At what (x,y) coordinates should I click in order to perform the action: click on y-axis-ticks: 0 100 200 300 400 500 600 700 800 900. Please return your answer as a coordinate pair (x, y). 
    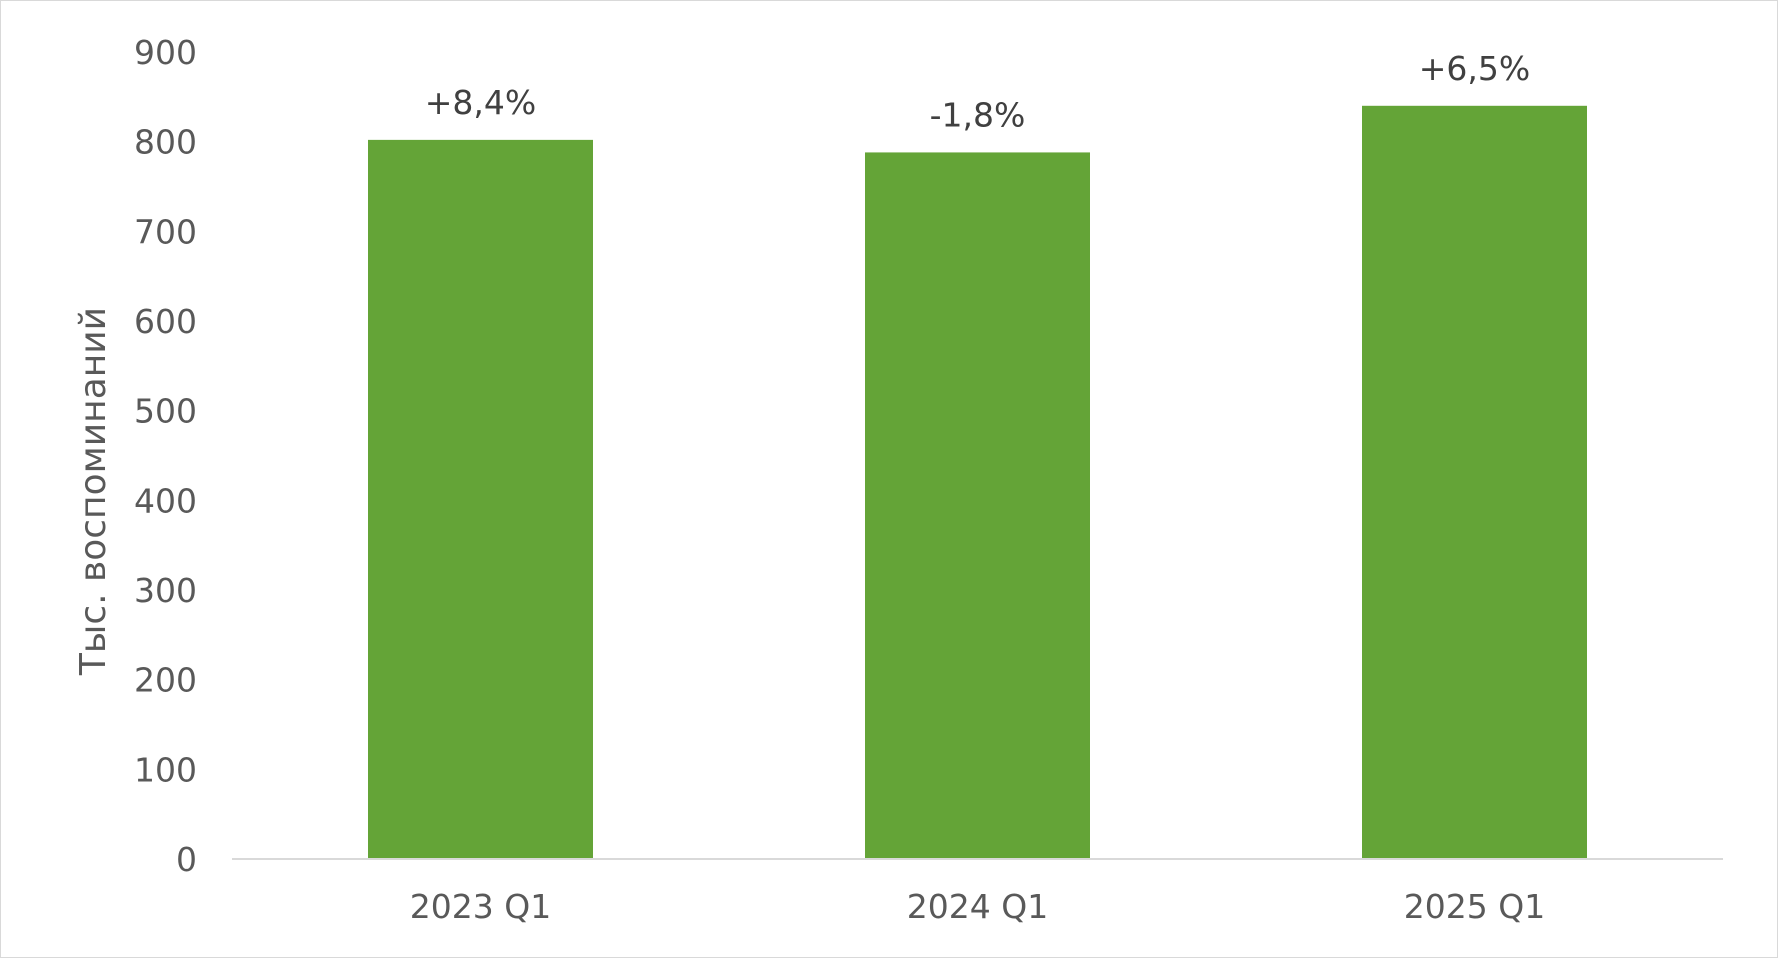
    Looking at the image, I should click on (165, 456).